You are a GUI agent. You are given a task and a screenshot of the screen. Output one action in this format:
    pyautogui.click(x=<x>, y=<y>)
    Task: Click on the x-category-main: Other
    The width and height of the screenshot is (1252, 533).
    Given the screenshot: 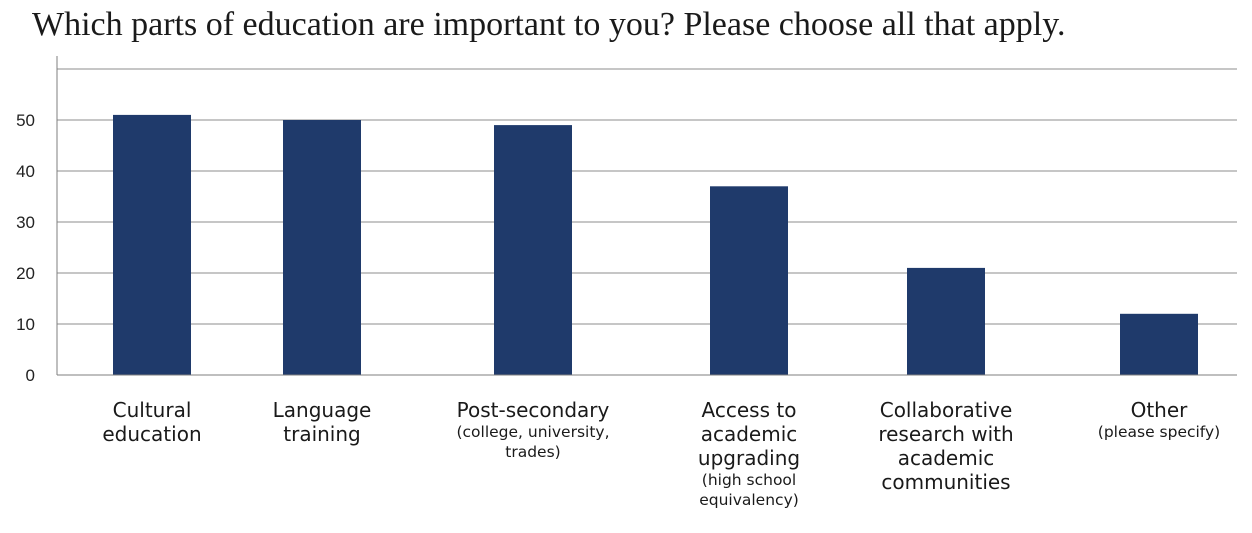 What is the action you would take?
    pyautogui.click(x=1159, y=410)
    